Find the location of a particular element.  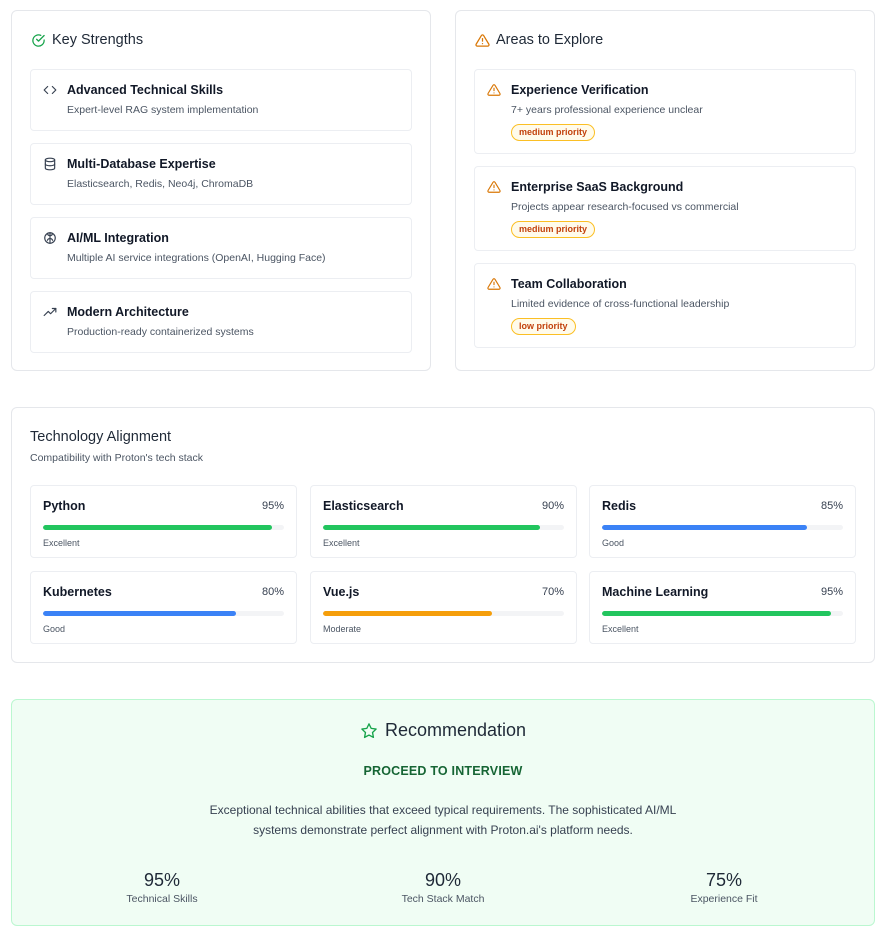

tech-item-python: Python 95% Excellent is located at coordinates (163, 521).